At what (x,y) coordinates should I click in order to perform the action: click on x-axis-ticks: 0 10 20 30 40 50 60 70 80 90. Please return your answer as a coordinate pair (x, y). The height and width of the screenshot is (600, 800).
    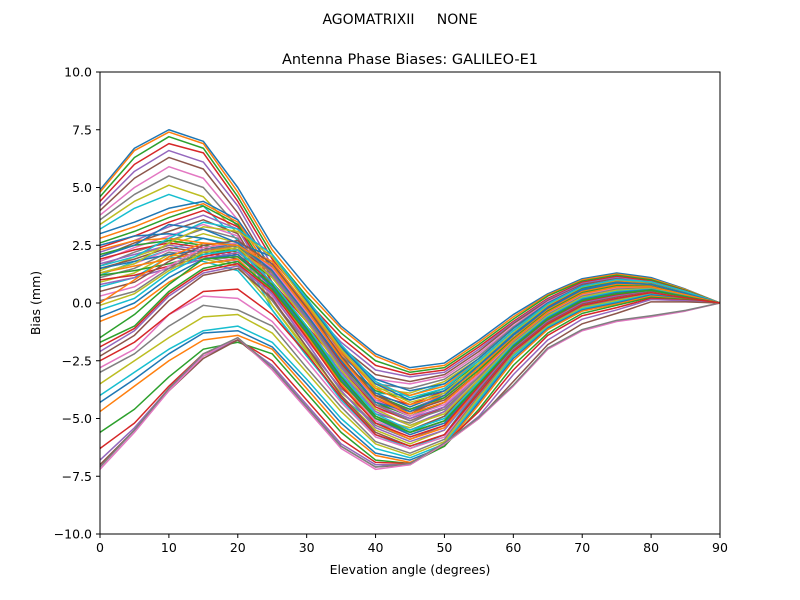
    Looking at the image, I should click on (412, 544).